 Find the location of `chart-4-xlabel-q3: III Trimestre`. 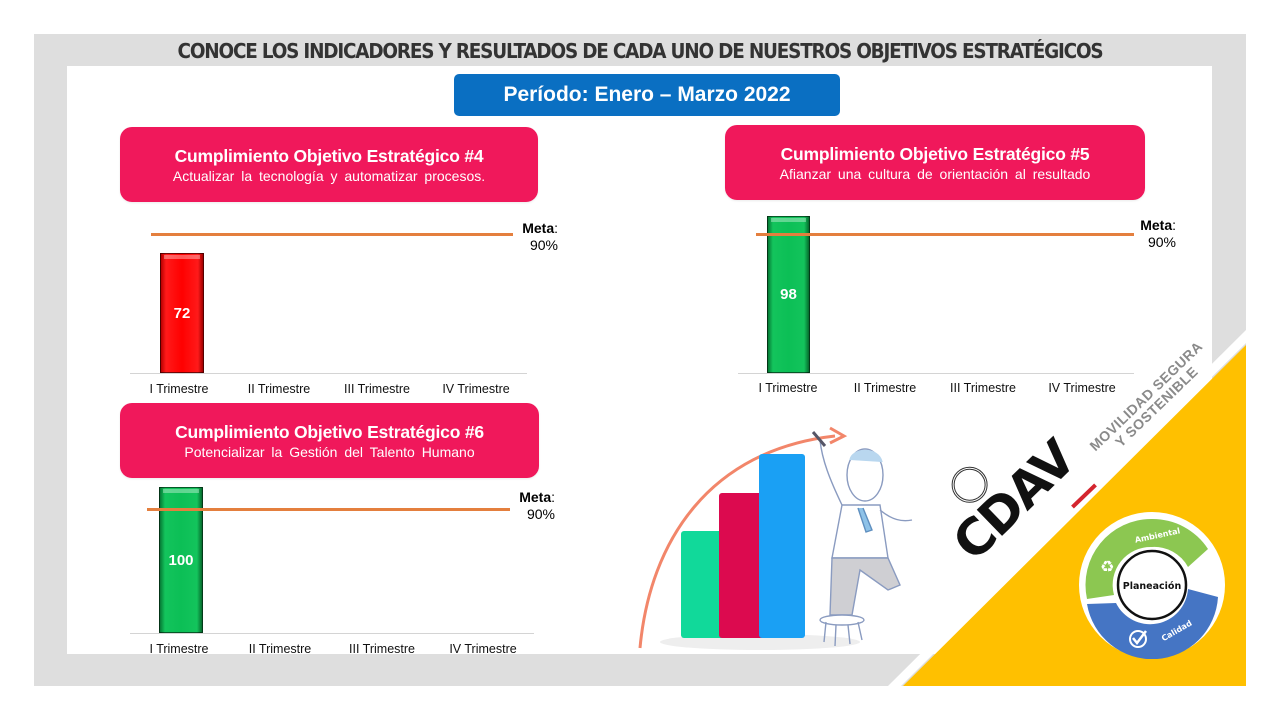

chart-4-xlabel-q3: III Trimestre is located at coordinates (377, 389).